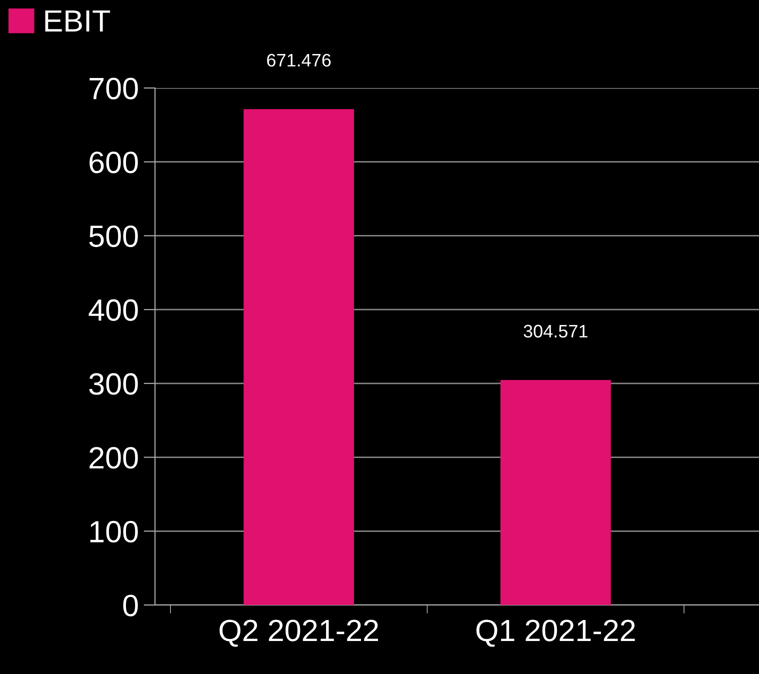  Describe the element at coordinates (130, 605) in the screenshot. I see `y-tick-label: 0` at that location.